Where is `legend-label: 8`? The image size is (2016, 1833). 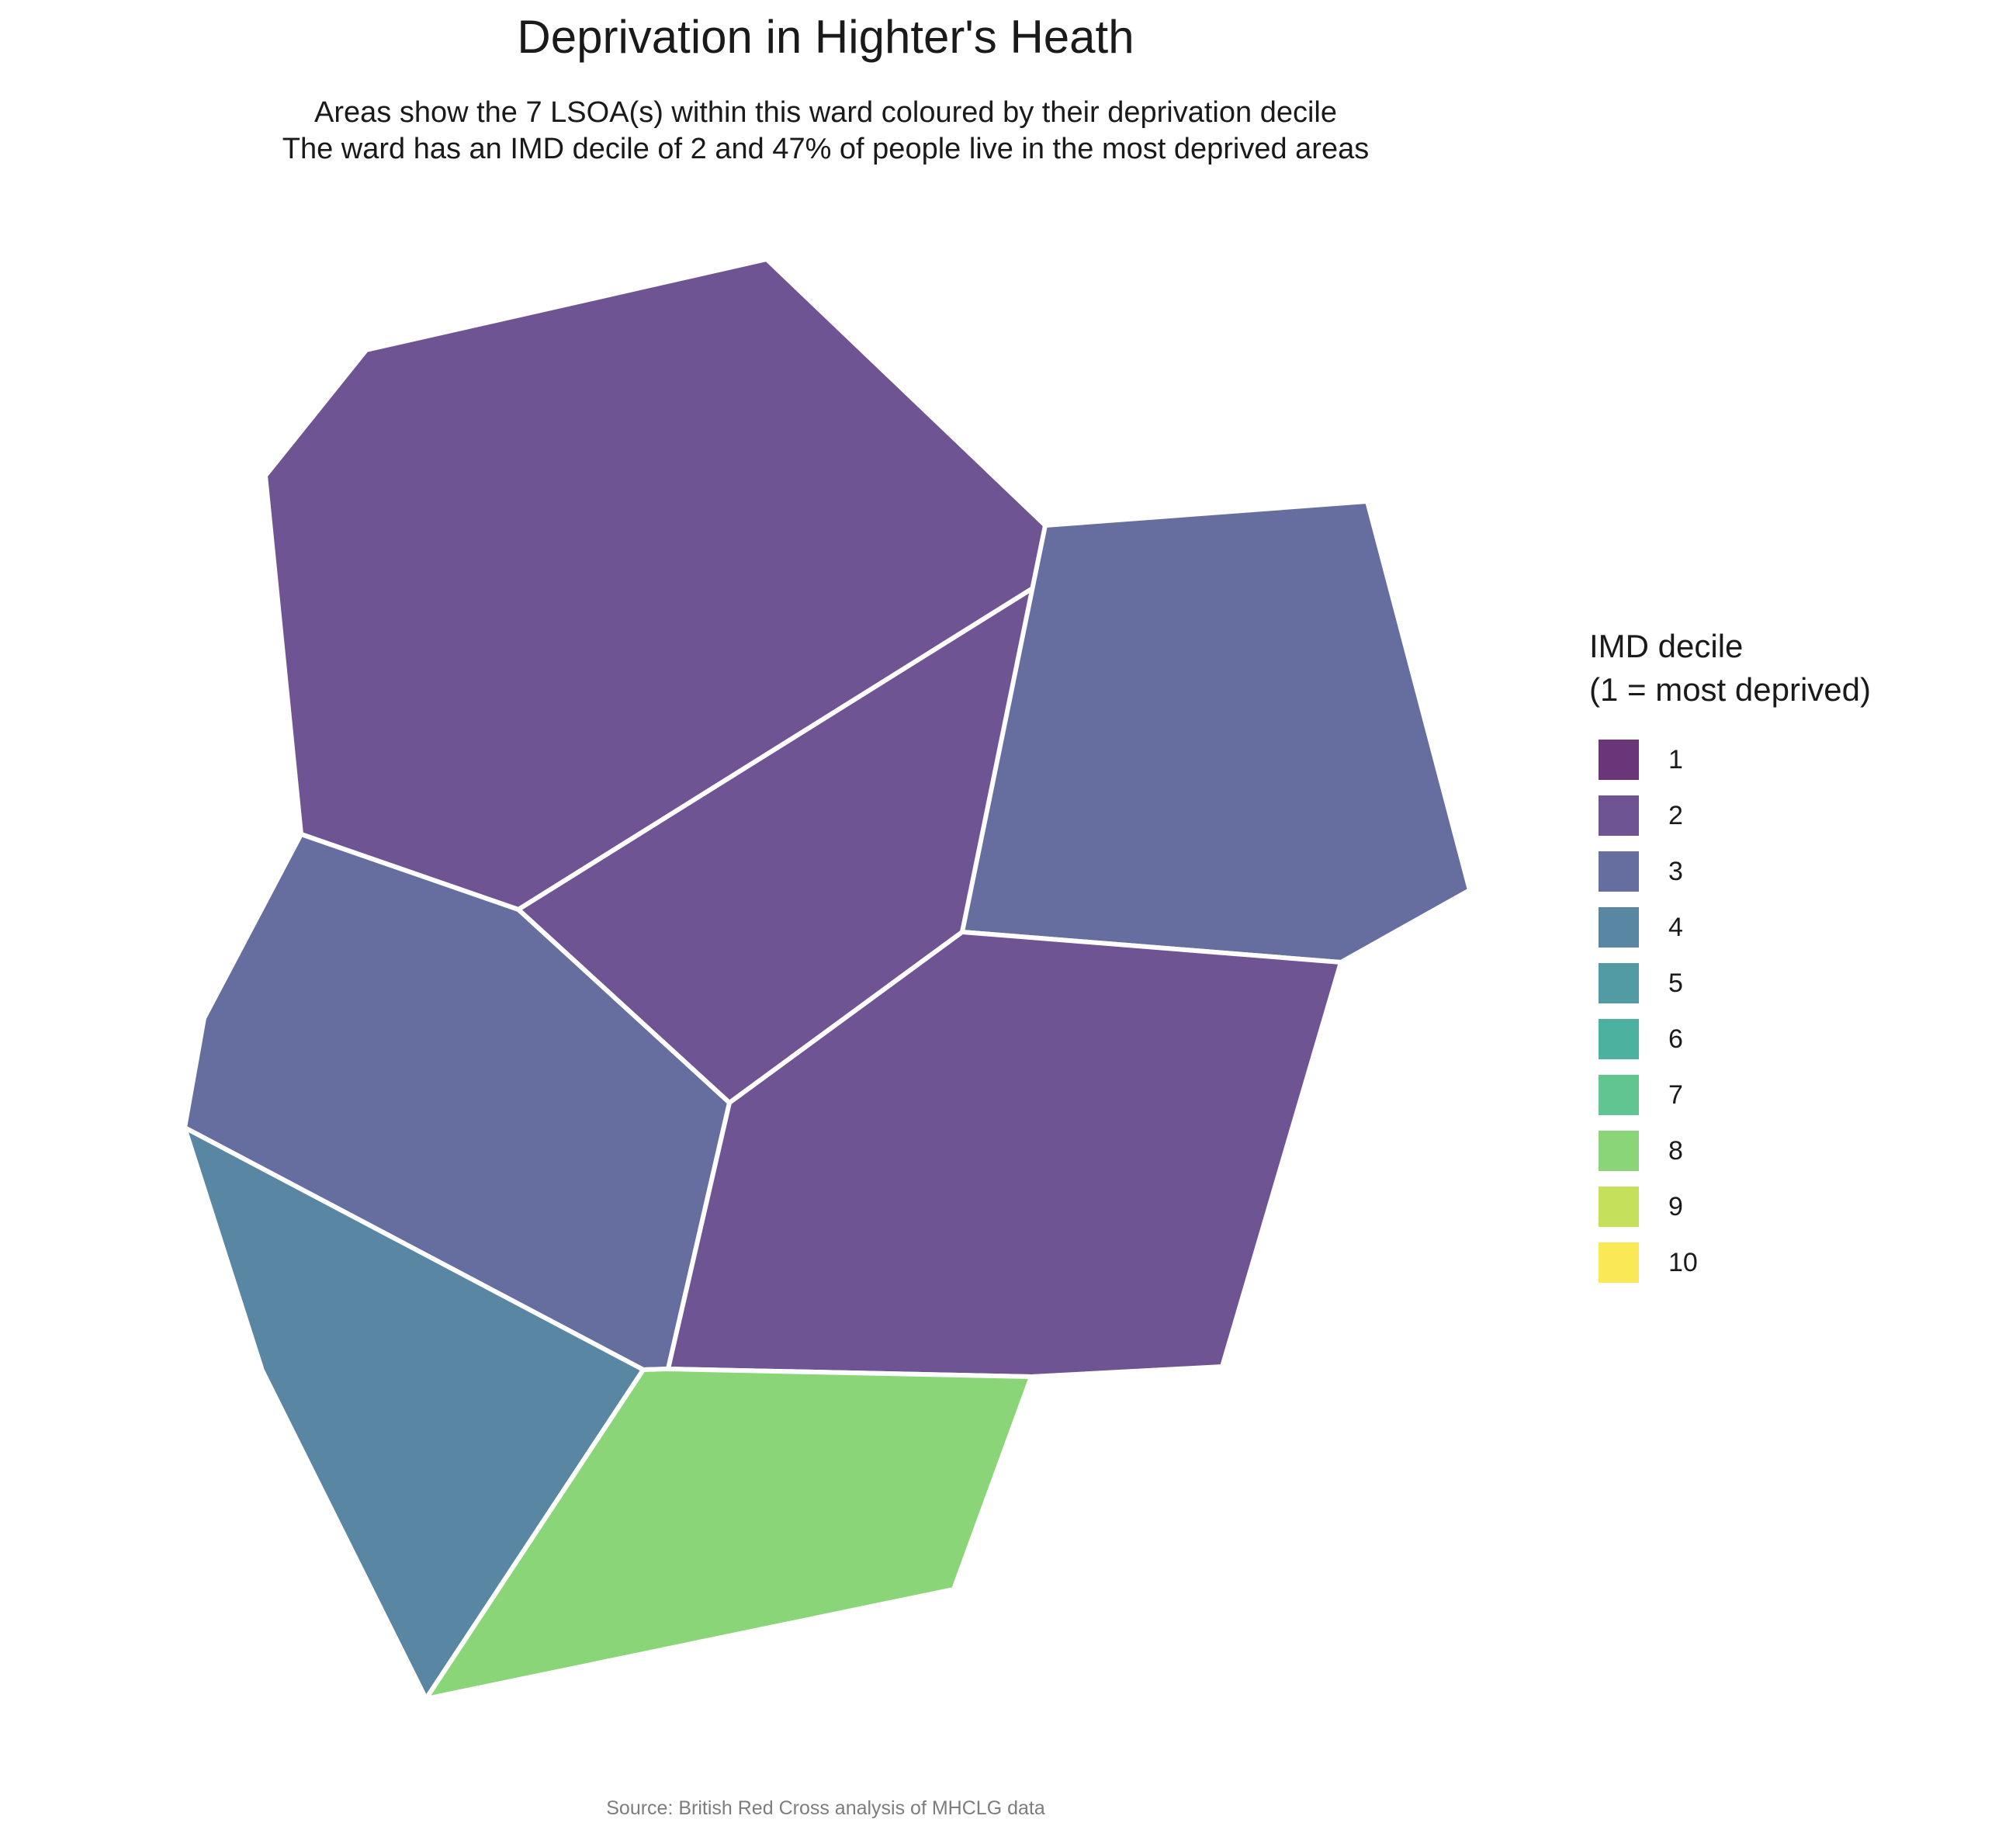 legend-label: 8 is located at coordinates (1676, 1150).